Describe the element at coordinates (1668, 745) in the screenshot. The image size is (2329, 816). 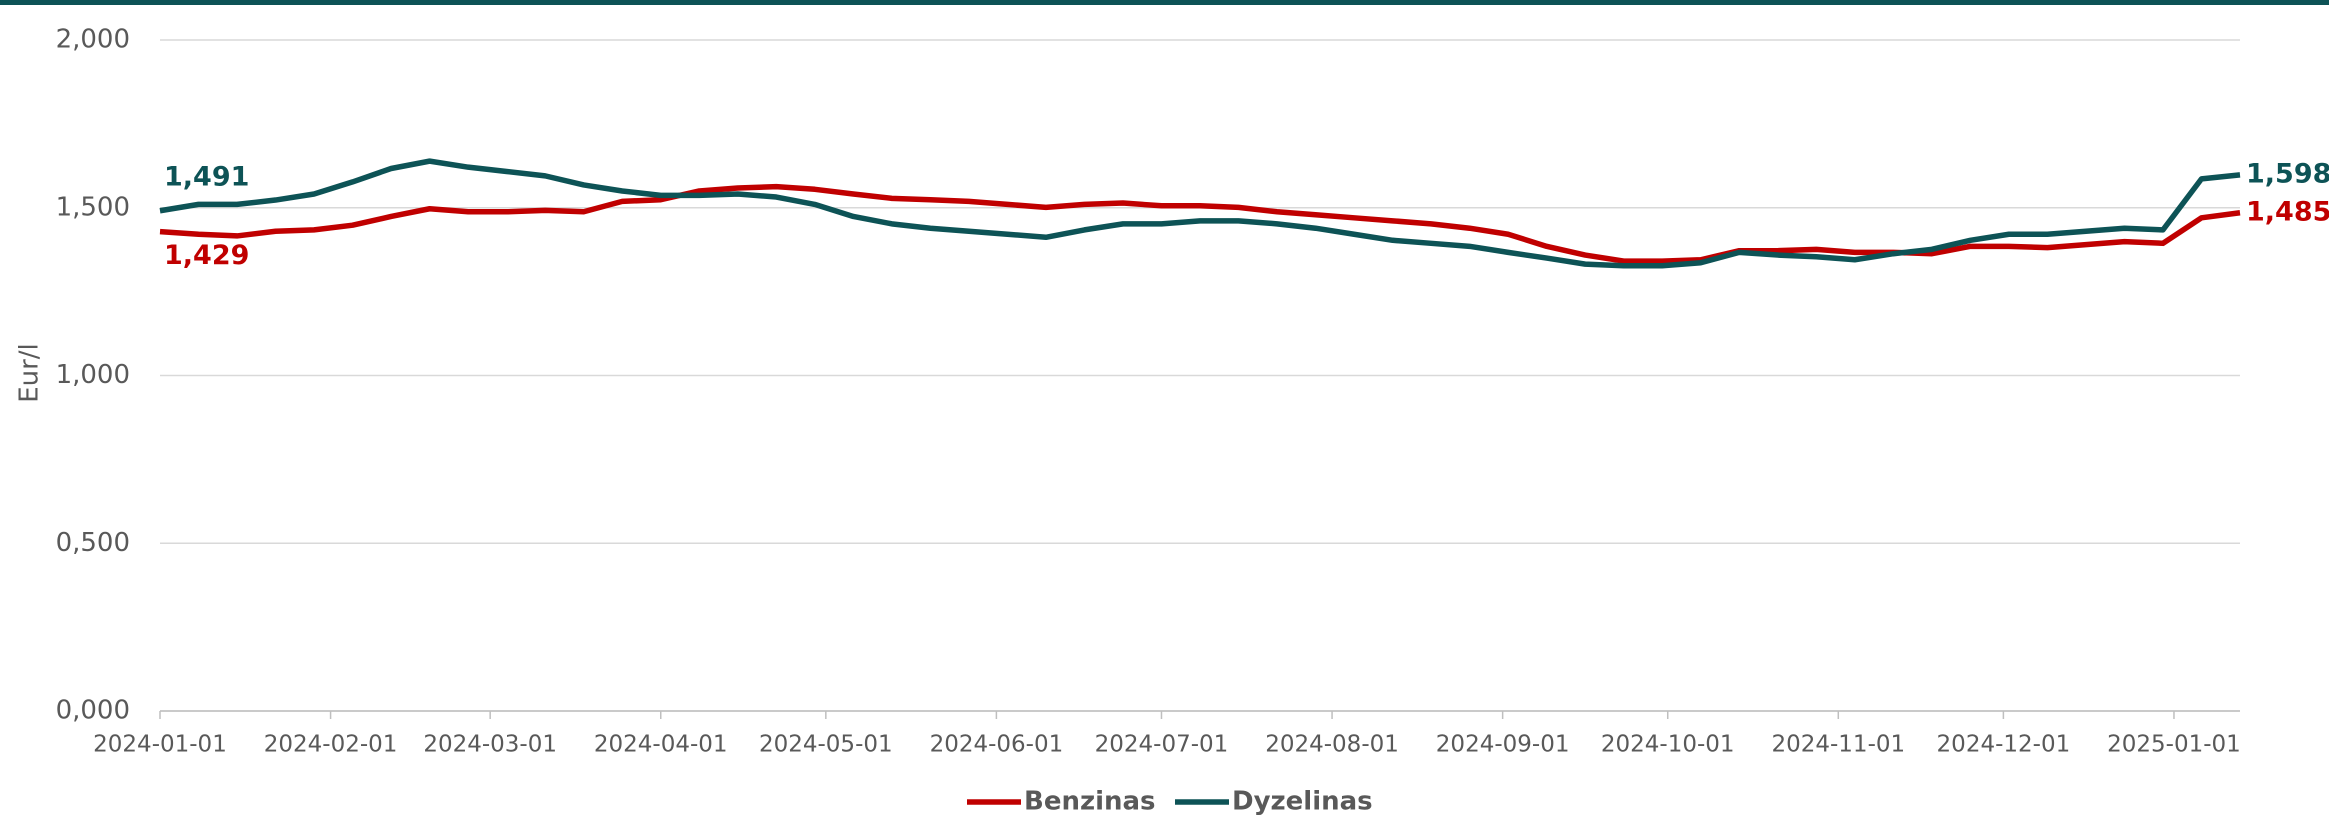
I see `x-tick-label: 2024-10-01` at that location.